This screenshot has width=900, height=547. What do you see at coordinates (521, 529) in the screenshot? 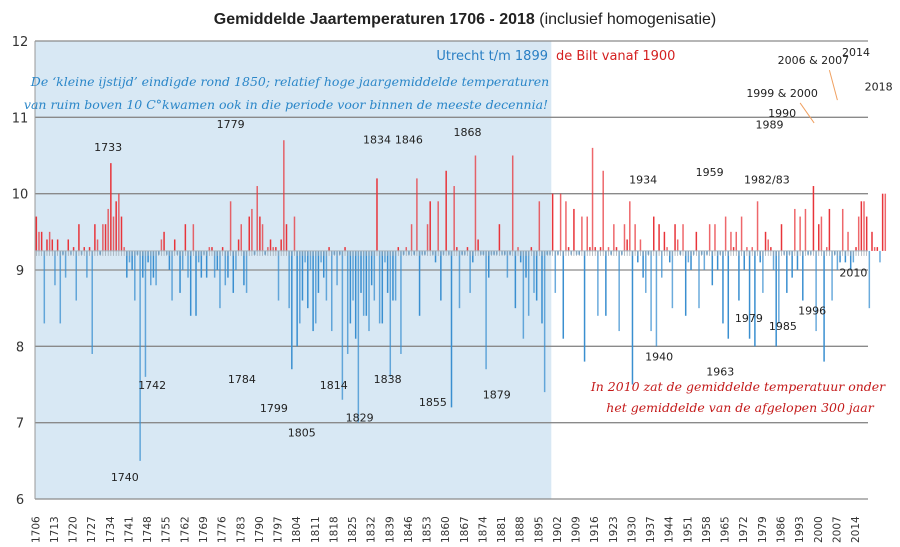
I see `x-tick-label: 1888` at bounding box center [521, 529].